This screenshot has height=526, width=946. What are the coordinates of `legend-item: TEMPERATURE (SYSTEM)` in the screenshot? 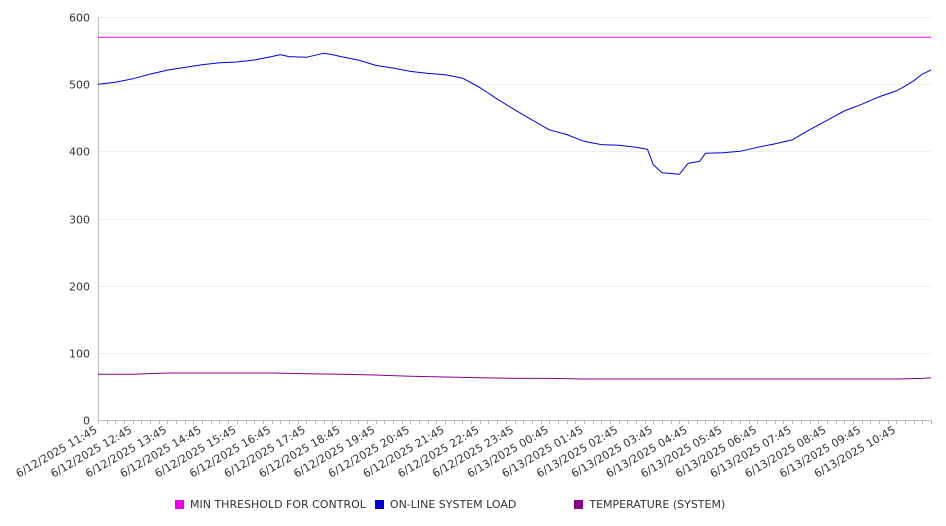 It's located at (649, 504).